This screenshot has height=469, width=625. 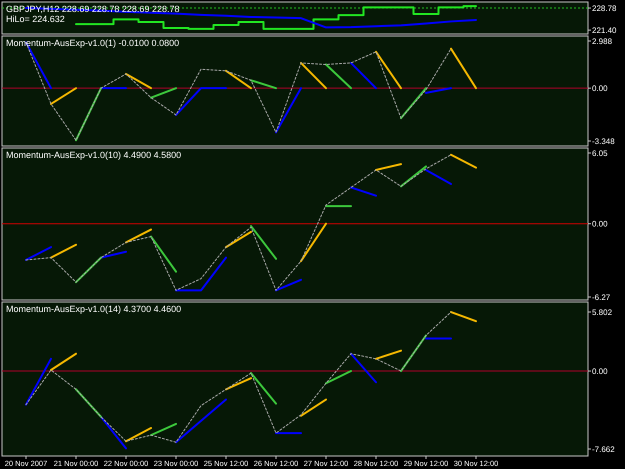 I want to click on y-tick-label: 228.78, so click(x=605, y=9).